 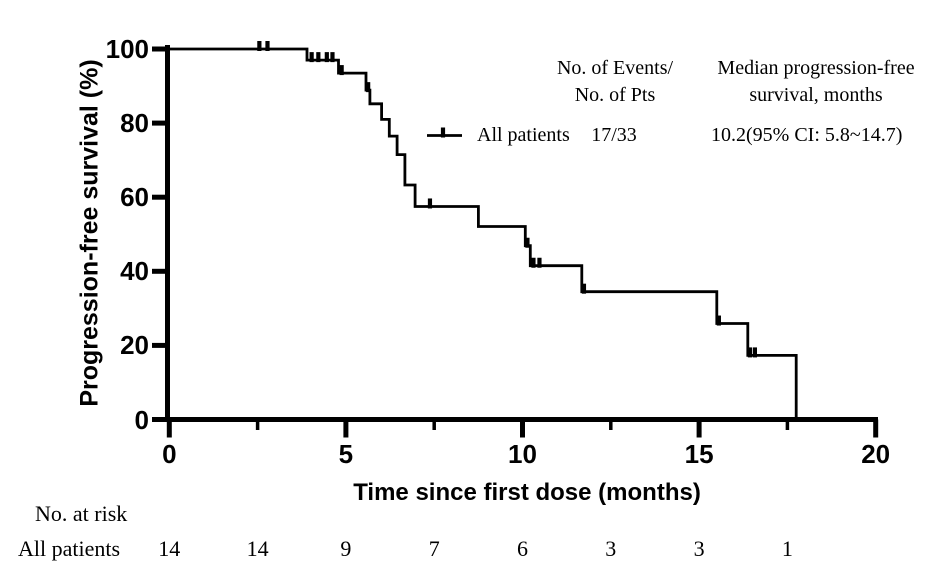 What do you see at coordinates (522, 548) in the screenshot?
I see `at-risk-count: 6` at bounding box center [522, 548].